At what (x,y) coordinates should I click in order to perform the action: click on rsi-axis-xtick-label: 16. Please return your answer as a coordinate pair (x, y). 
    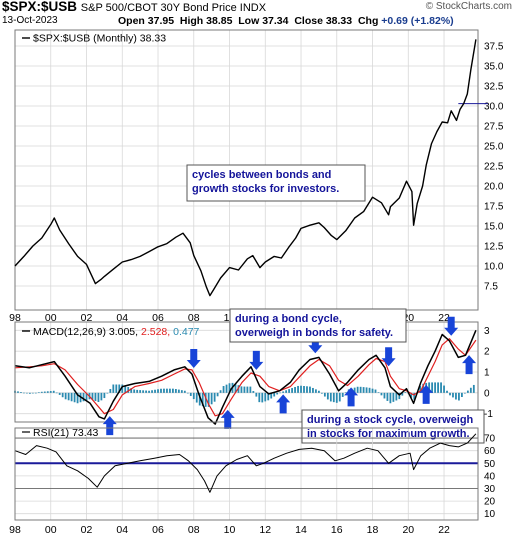
    Looking at the image, I should click on (337, 530).